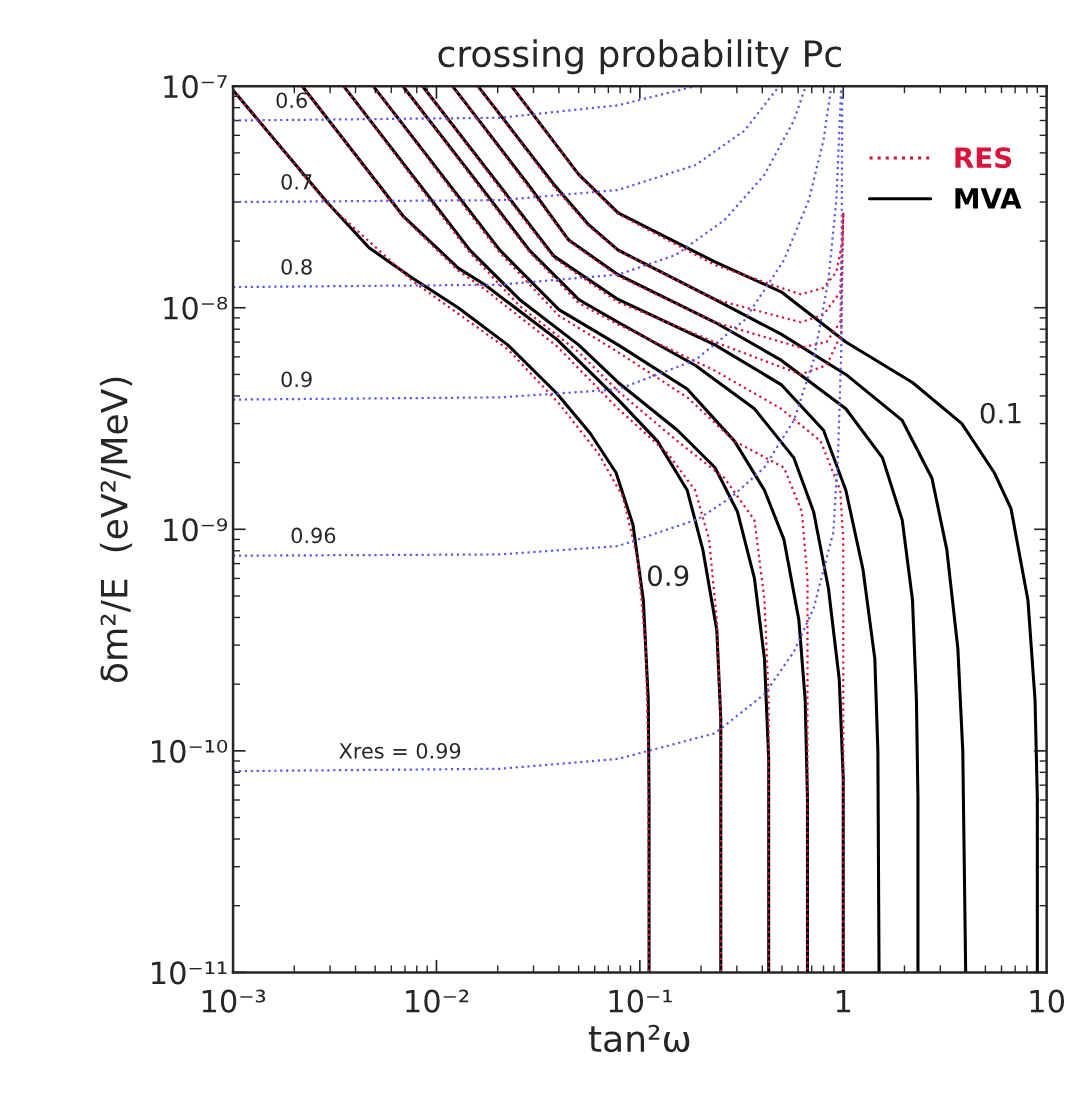  Describe the element at coordinates (296, 266) in the screenshot. I see `annotation: 0.8` at that location.